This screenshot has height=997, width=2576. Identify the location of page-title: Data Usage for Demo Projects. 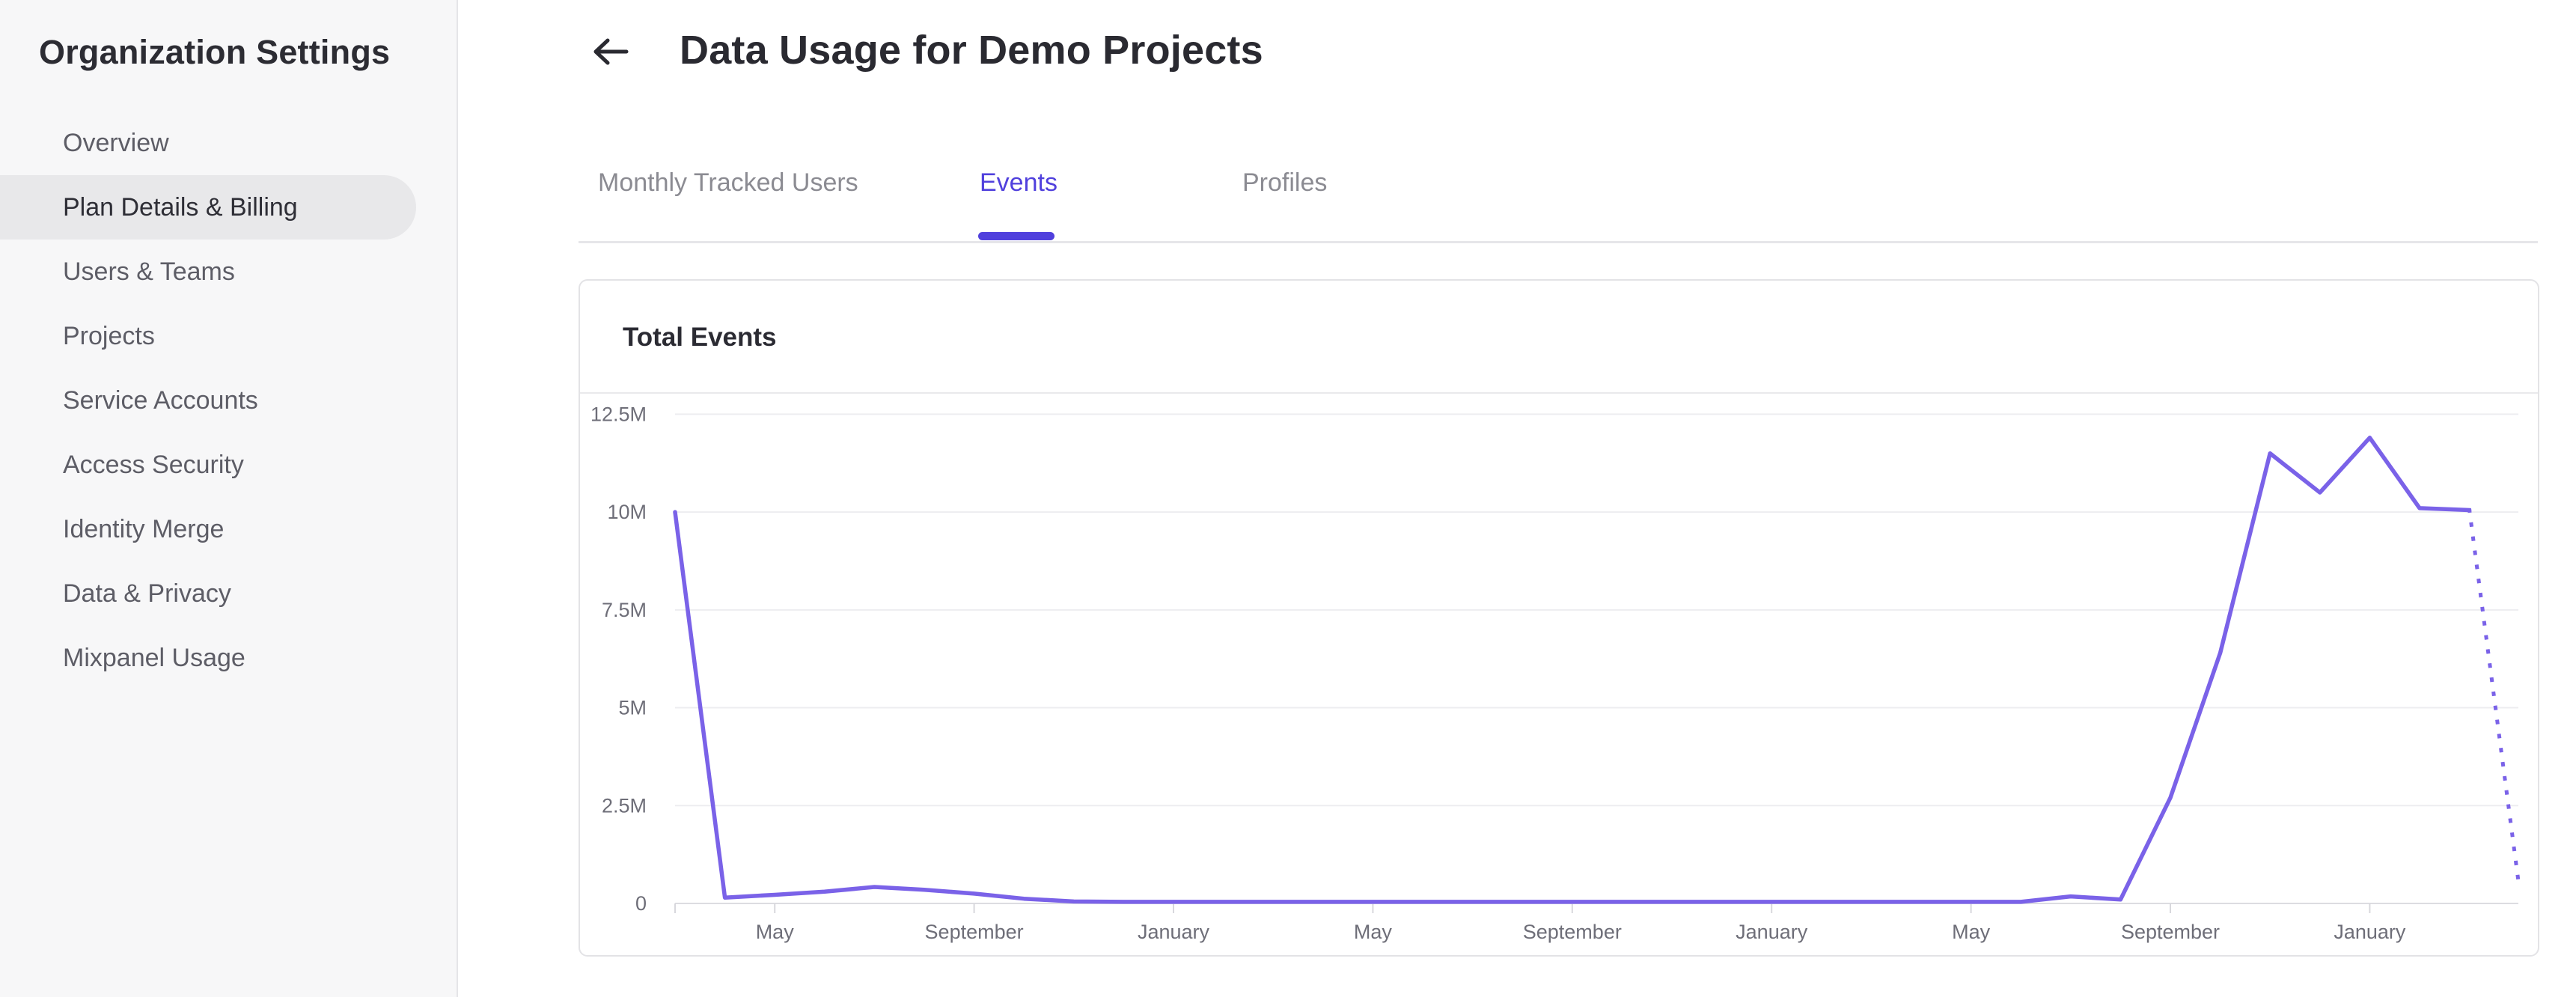
(971, 50).